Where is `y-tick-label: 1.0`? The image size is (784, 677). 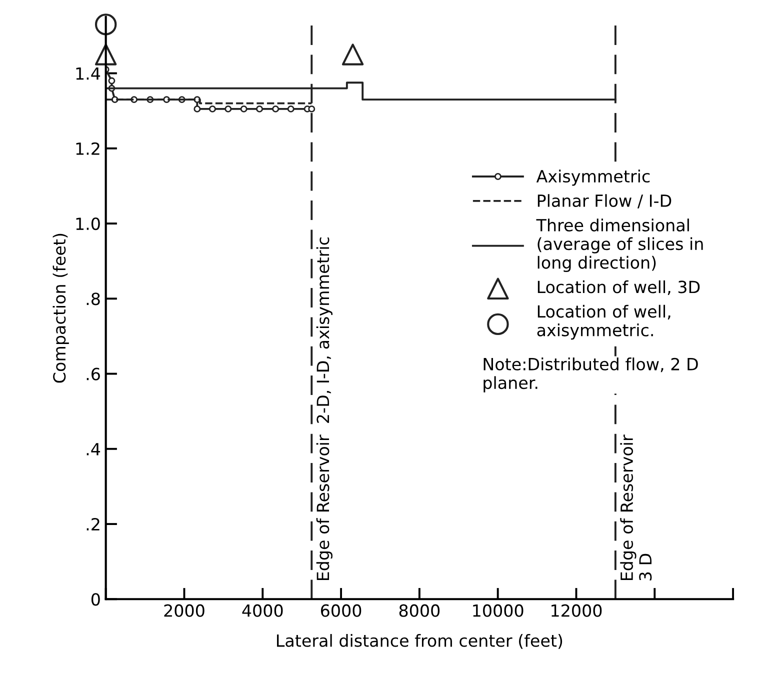
y-tick-label: 1.0 is located at coordinates (88, 223).